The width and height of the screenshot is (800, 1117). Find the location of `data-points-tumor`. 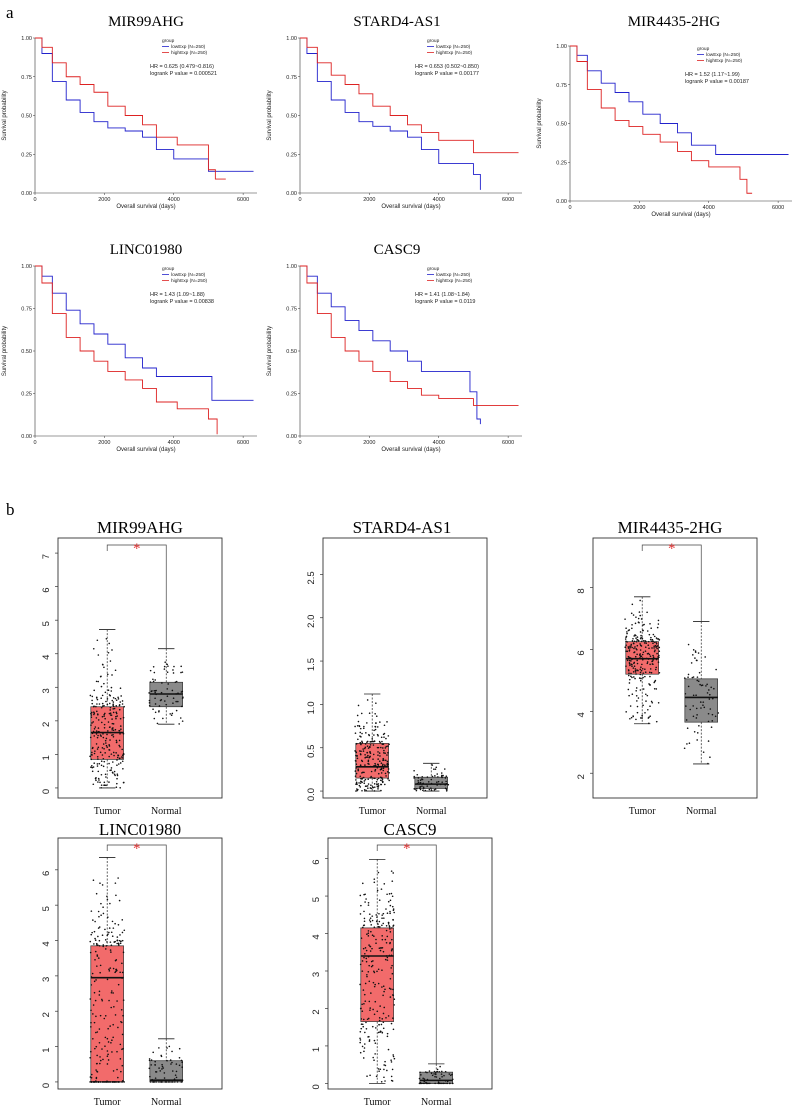

data-points-tumor is located at coordinates (372, 745).